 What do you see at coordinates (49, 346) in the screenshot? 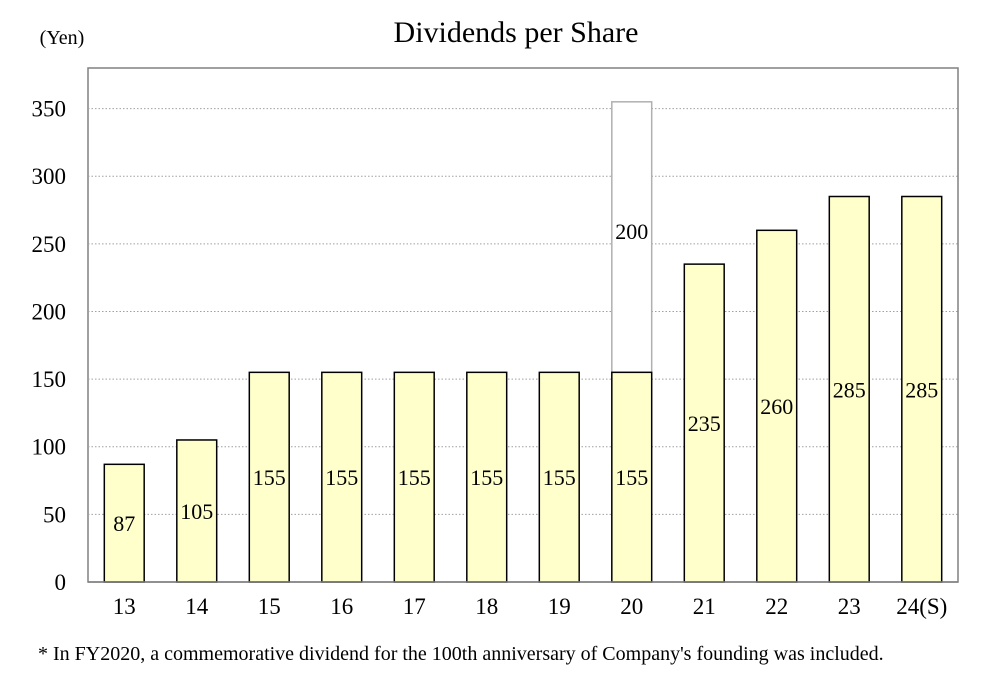
I see `y-axis-ticks: 0 50 100 150 200 250 300 350` at bounding box center [49, 346].